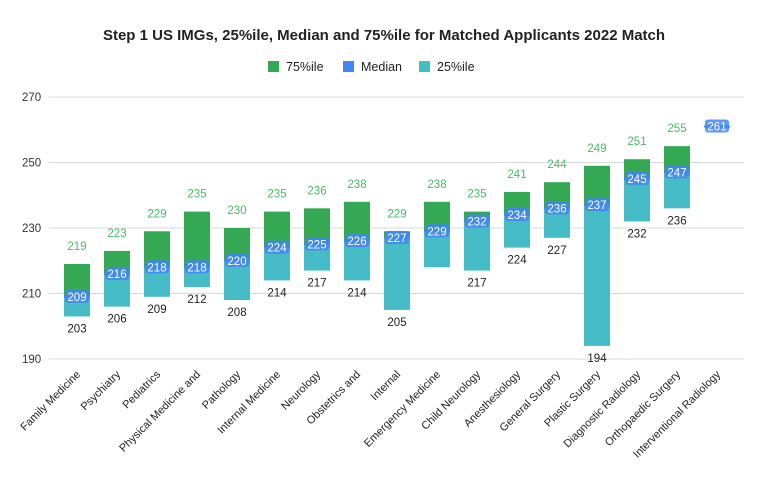 The image size is (768, 480). What do you see at coordinates (236, 313) in the screenshot?
I see `label-25: 208` at bounding box center [236, 313].